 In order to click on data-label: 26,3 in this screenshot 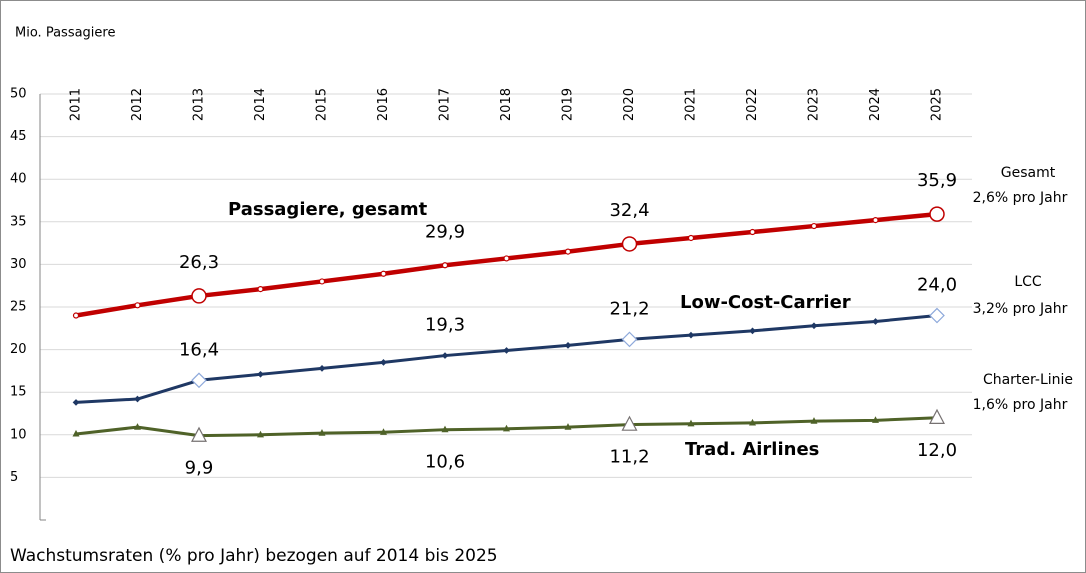, I will do `click(199, 262)`.